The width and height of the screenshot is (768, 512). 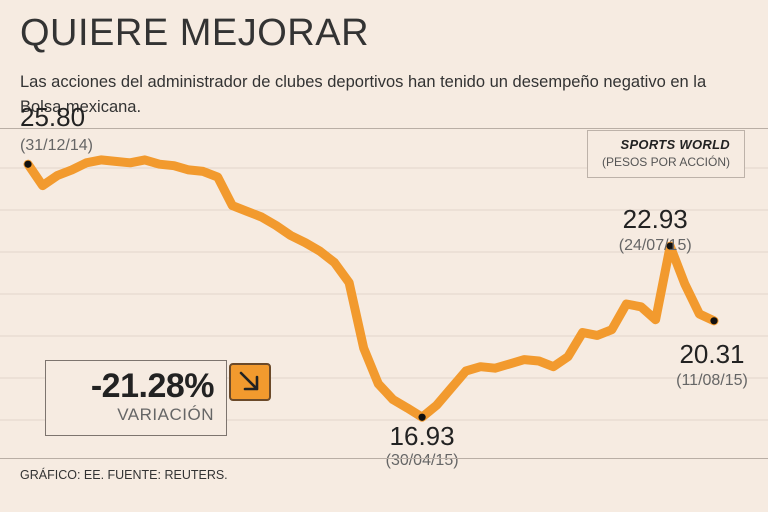 What do you see at coordinates (152, 386) in the screenshot?
I see `variation-value: -21.28%` at bounding box center [152, 386].